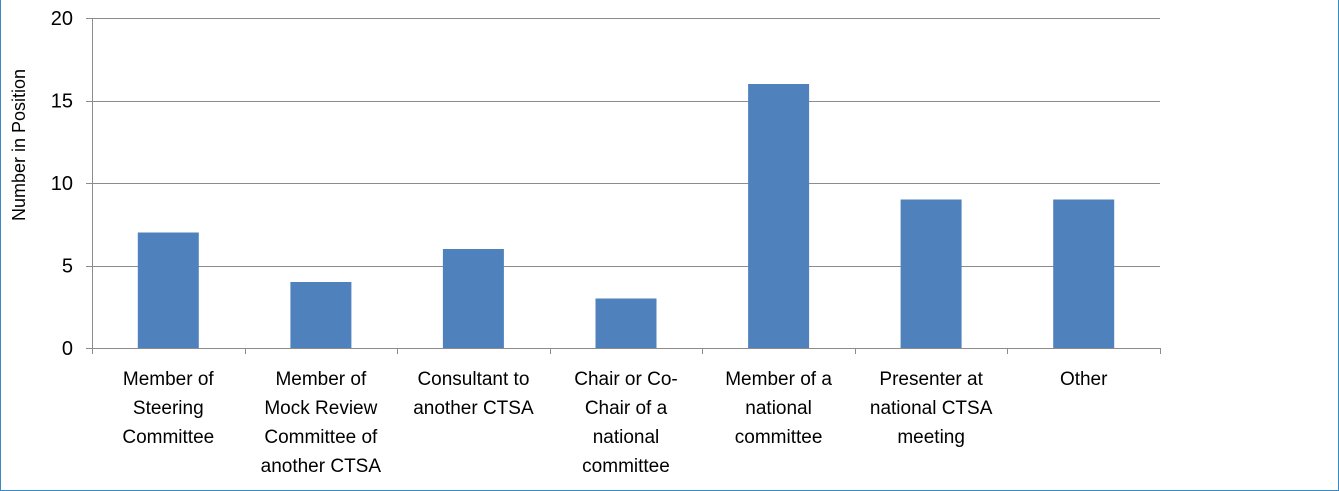 This screenshot has height=491, width=1339. I want to click on x-category-label: Other, so click(1084, 379).